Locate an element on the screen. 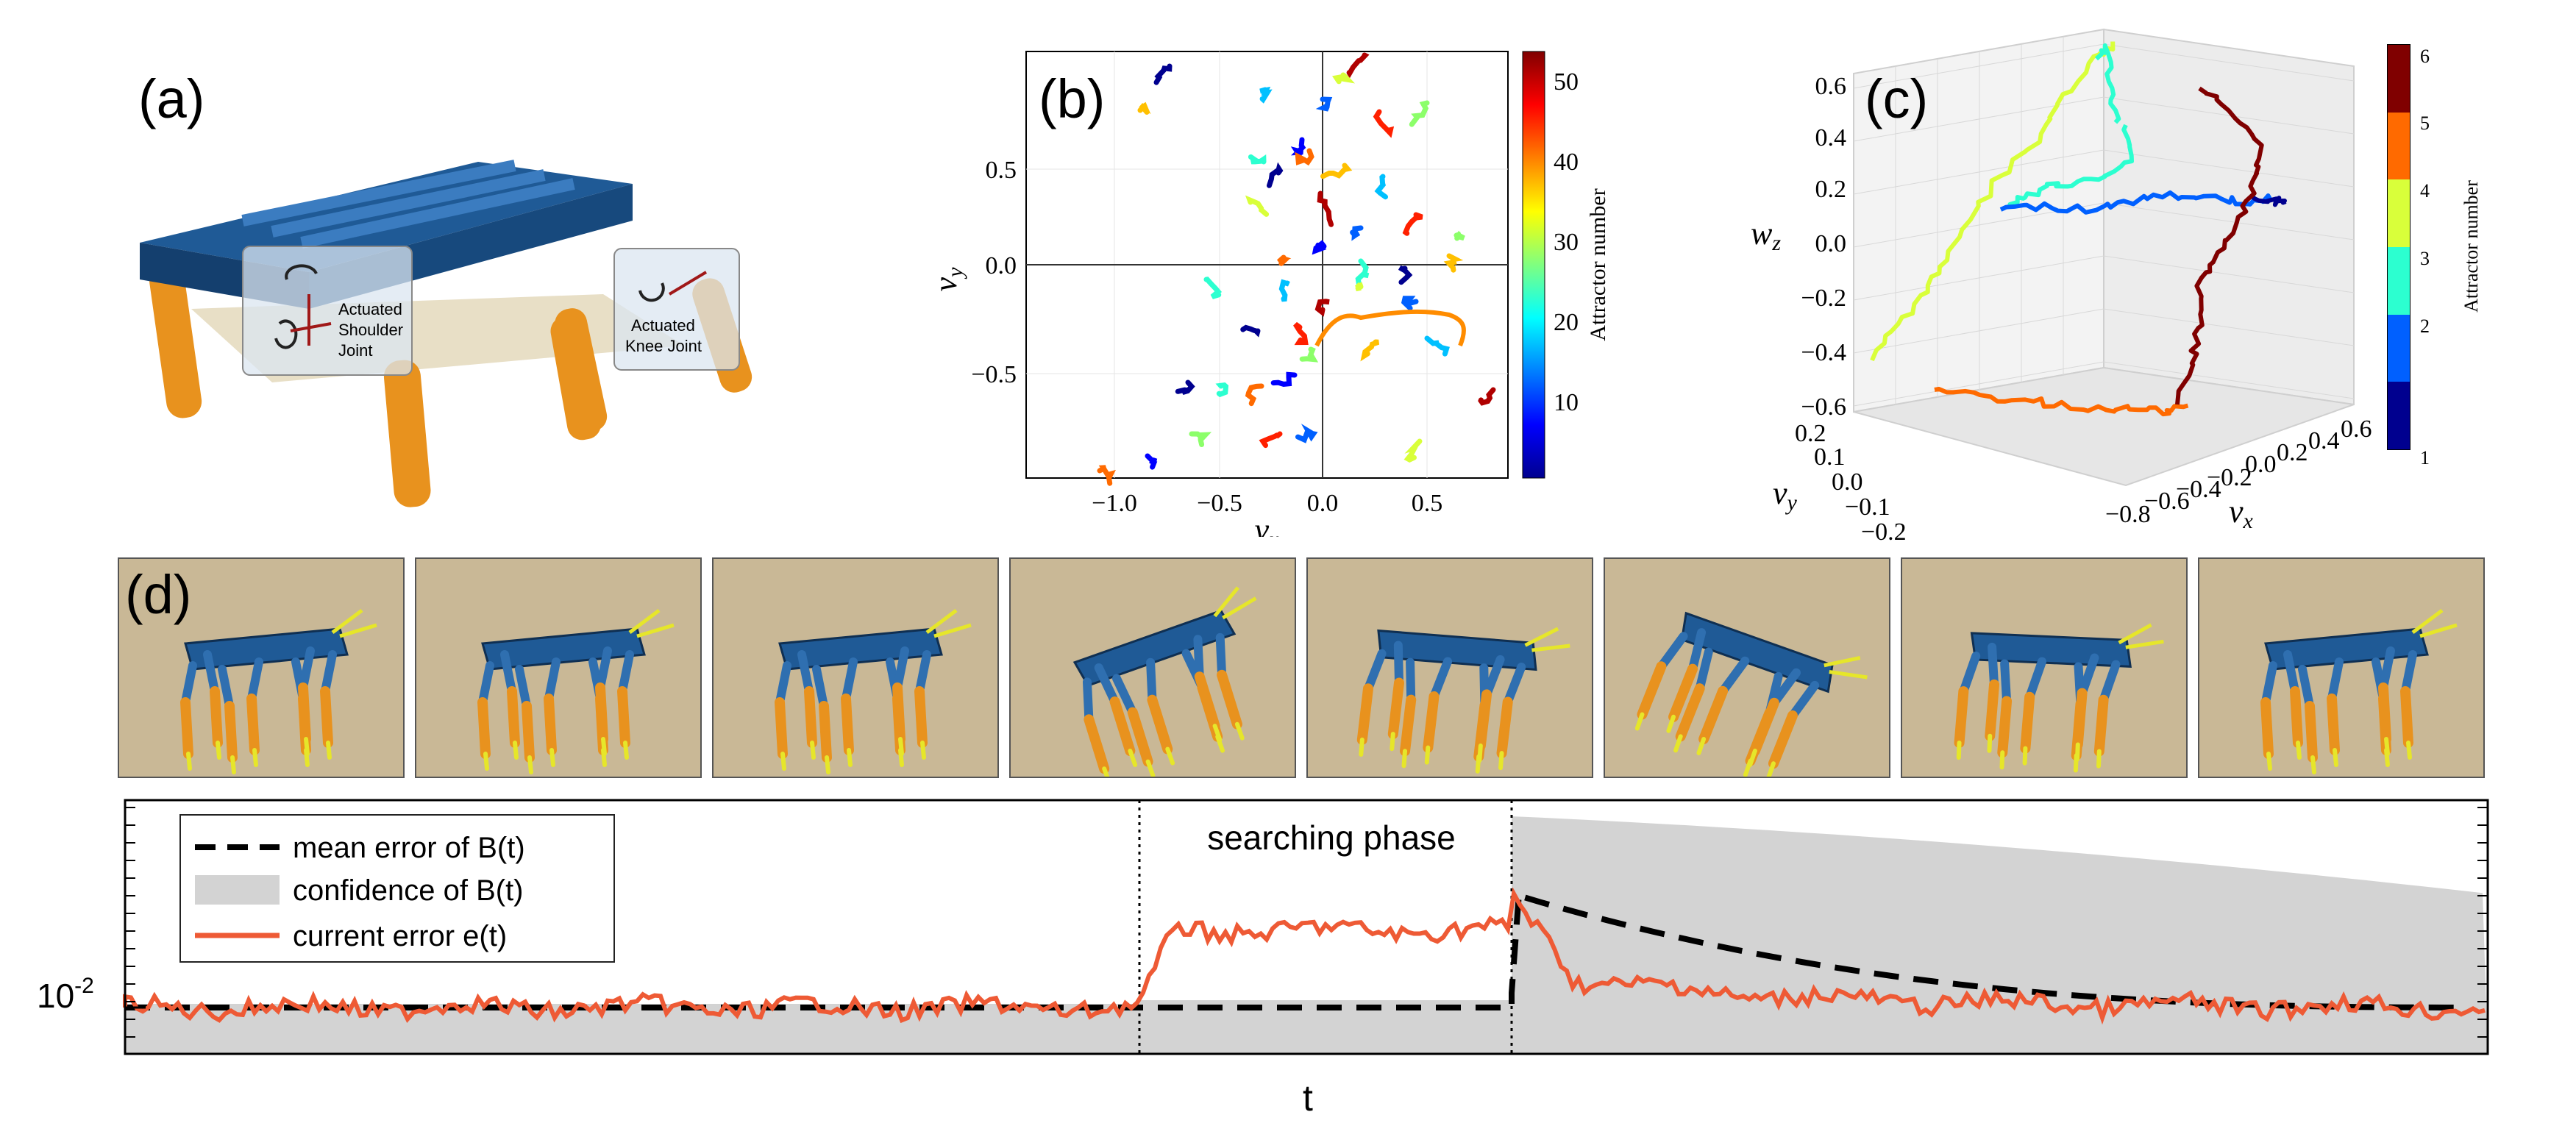 The image size is (2576, 1148). shoulder-label-line1: Actuated is located at coordinates (370, 309).